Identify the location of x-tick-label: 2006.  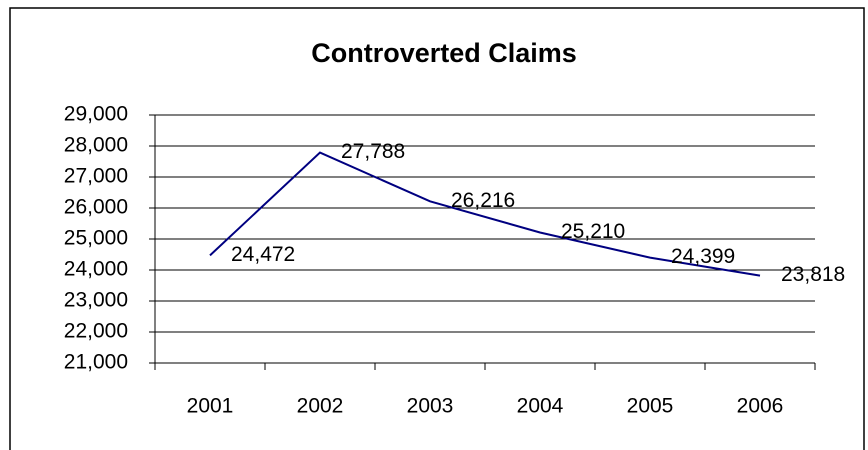
(760, 406).